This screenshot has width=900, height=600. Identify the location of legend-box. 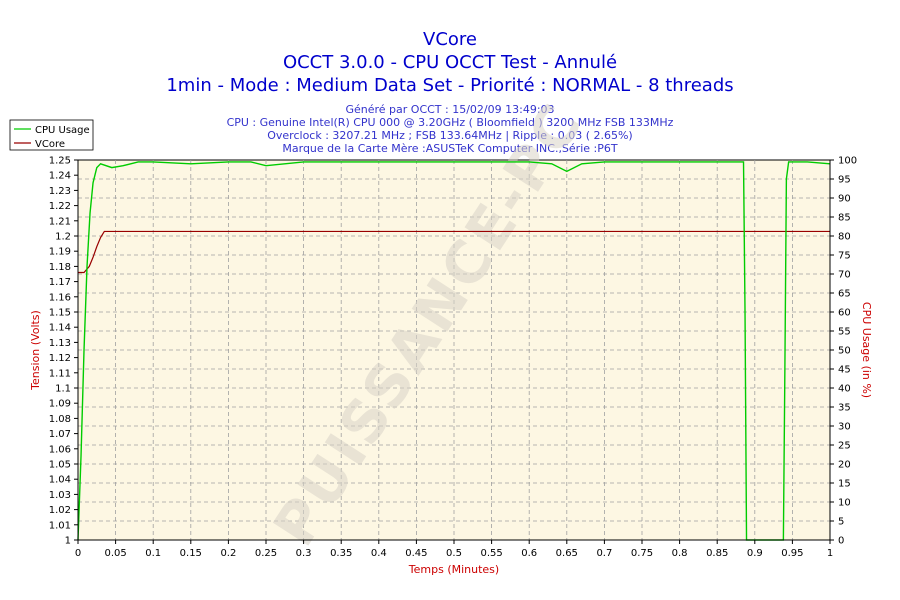
(51, 135).